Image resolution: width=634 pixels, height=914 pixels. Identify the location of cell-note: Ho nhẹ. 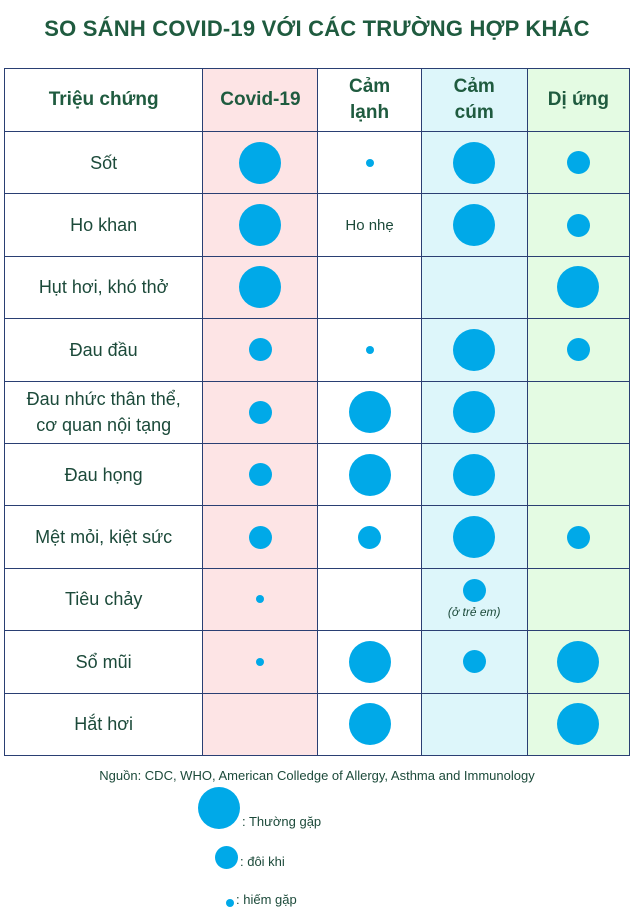
(369, 225).